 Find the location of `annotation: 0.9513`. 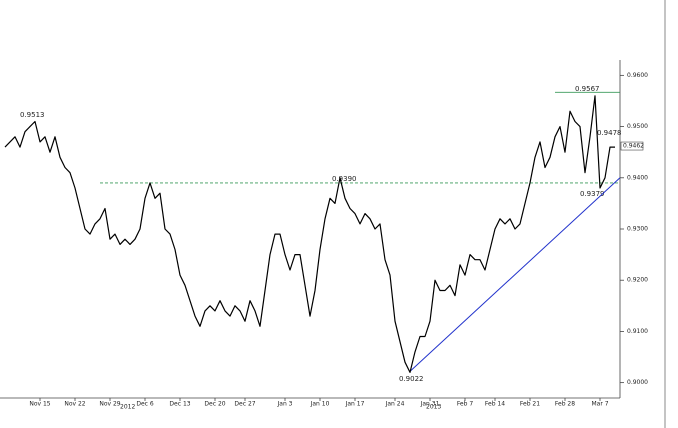

annotation: 0.9513 is located at coordinates (32, 115).